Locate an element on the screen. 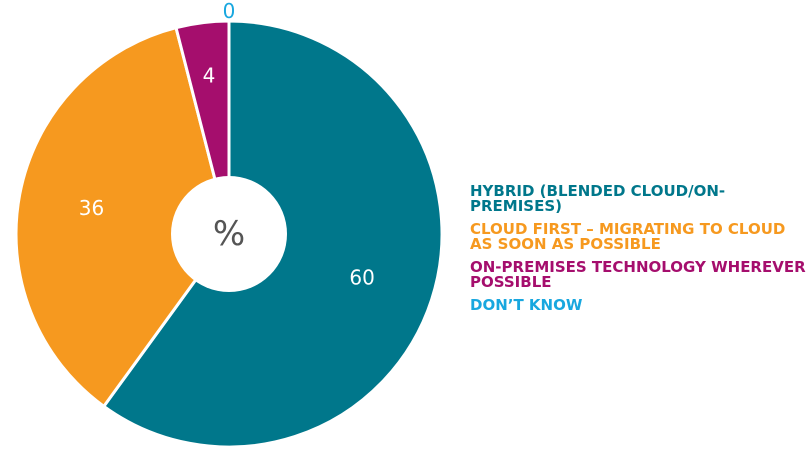  center-label: % is located at coordinates (229, 234).